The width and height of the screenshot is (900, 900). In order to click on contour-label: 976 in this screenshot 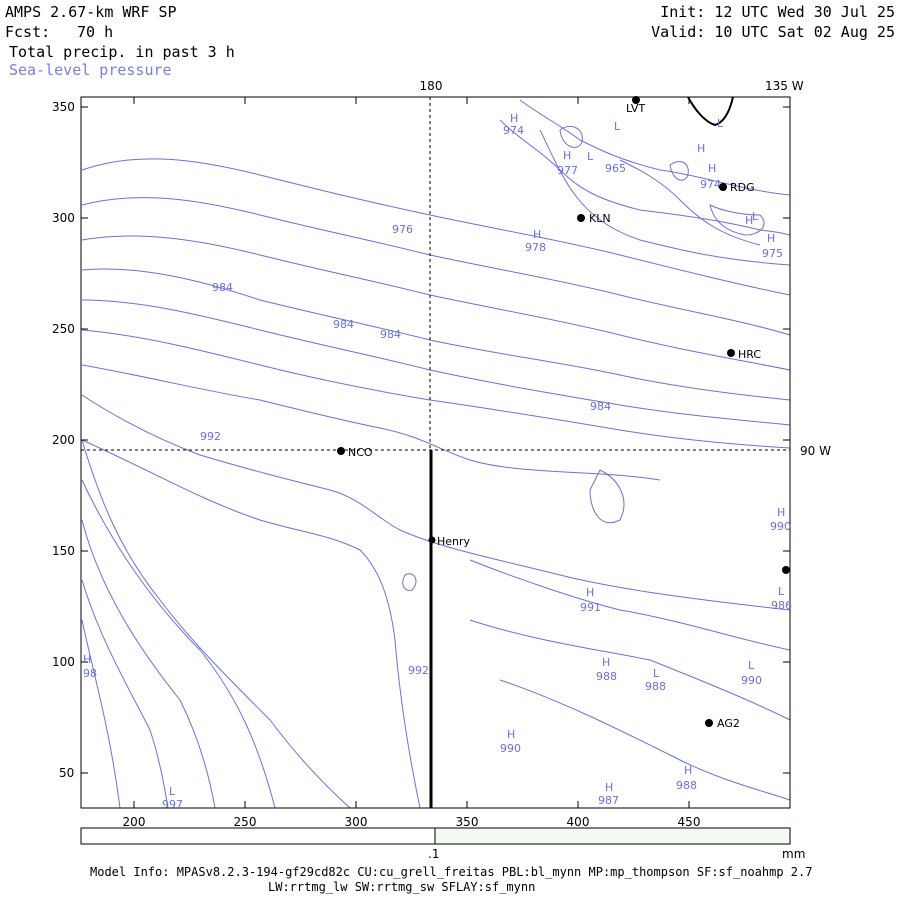, I will do `click(402, 229)`.